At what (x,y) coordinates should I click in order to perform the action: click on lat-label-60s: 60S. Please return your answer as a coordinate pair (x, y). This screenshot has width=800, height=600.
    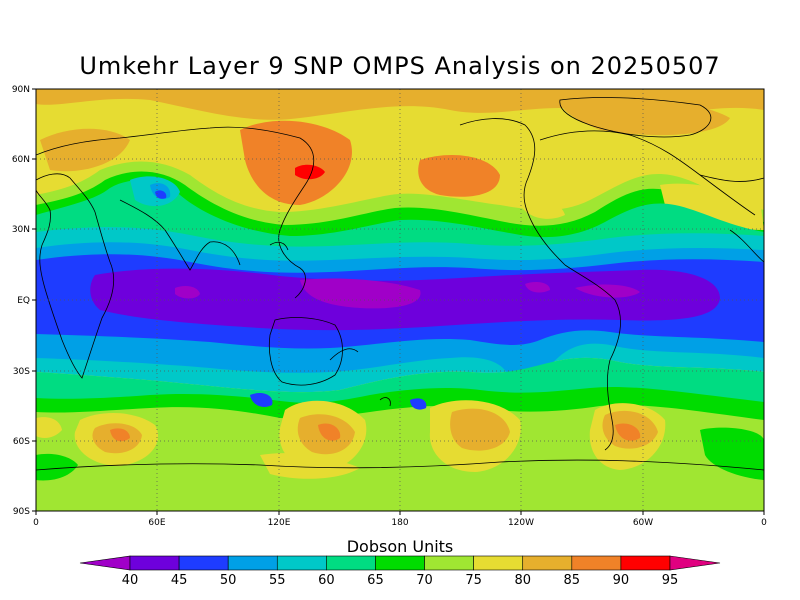
    Looking at the image, I should click on (21, 442).